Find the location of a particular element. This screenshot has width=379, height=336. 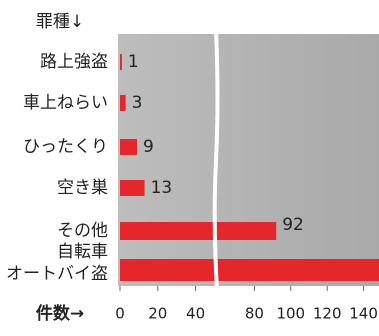

axis-label: 件数→ is located at coordinates (60, 313).